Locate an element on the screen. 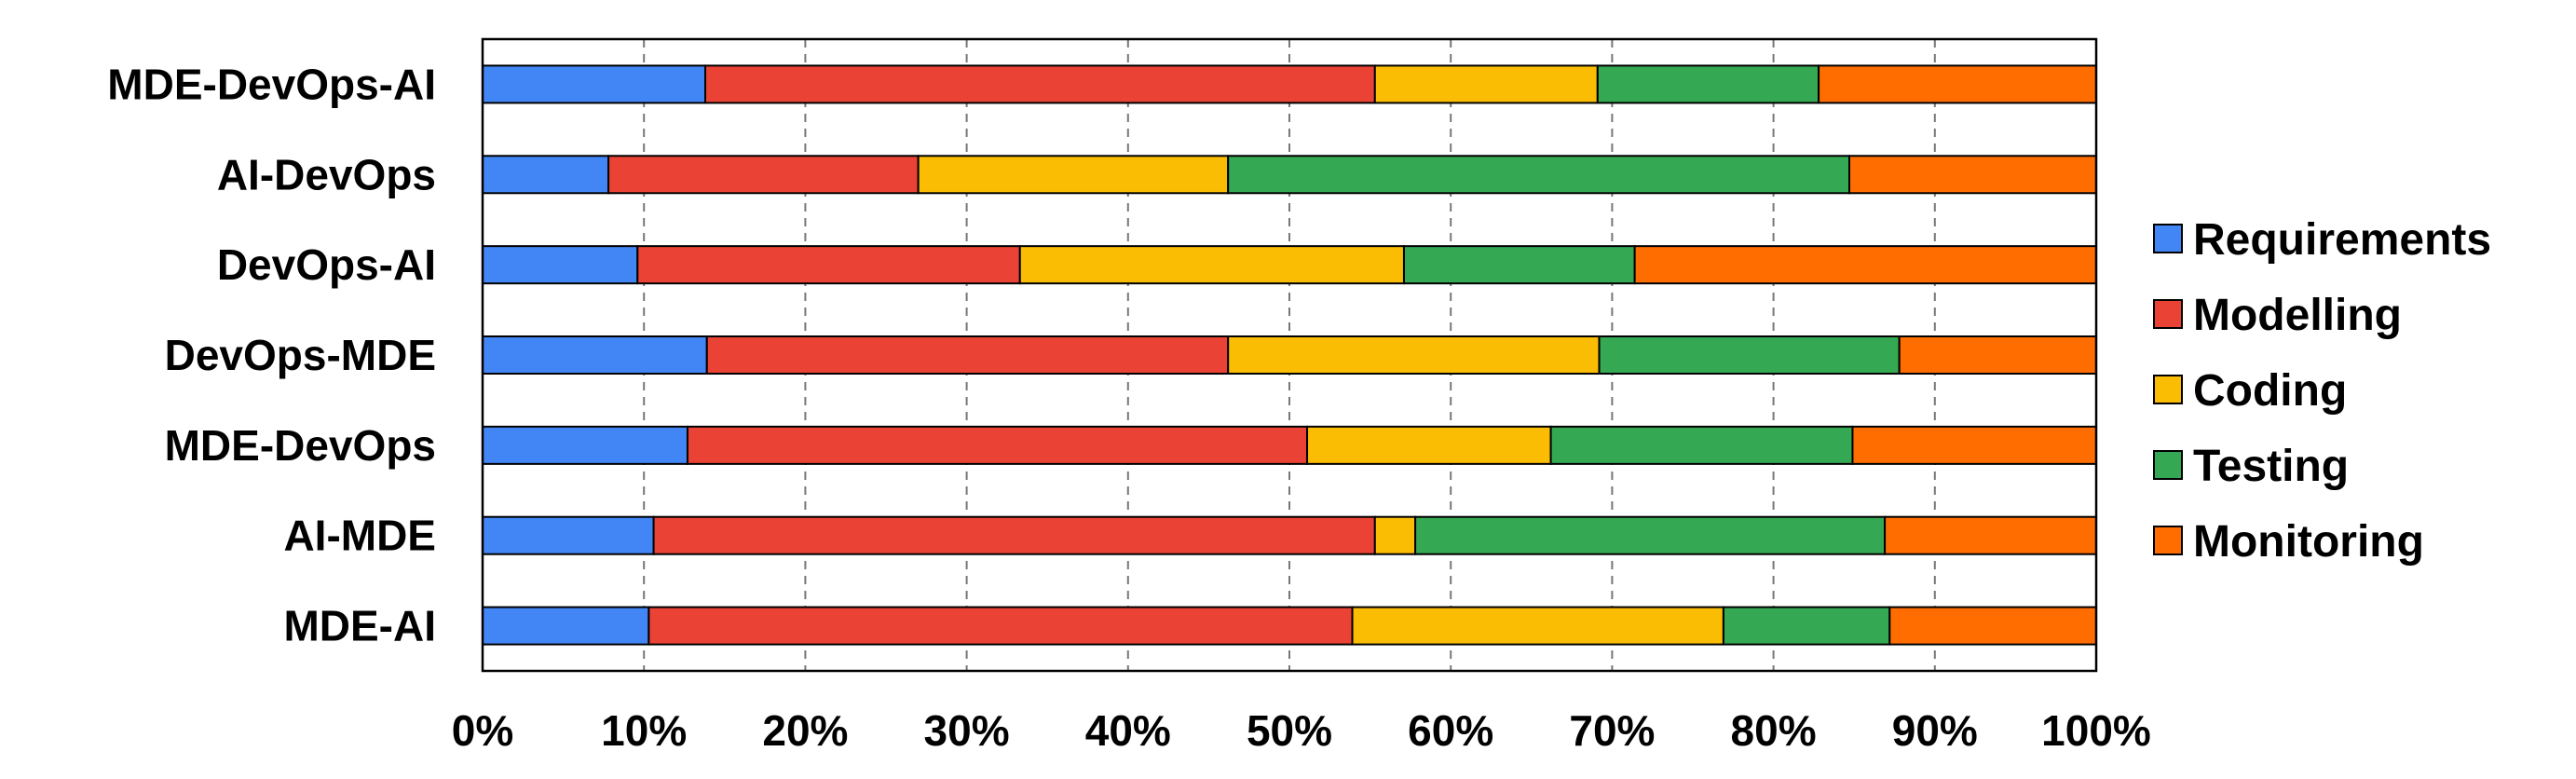 The width and height of the screenshot is (2576, 779). x-tick-labels: 0% 10% 20% 30% 40% 50% 60% 70% 80% 90% 100% is located at coordinates (1301, 730).